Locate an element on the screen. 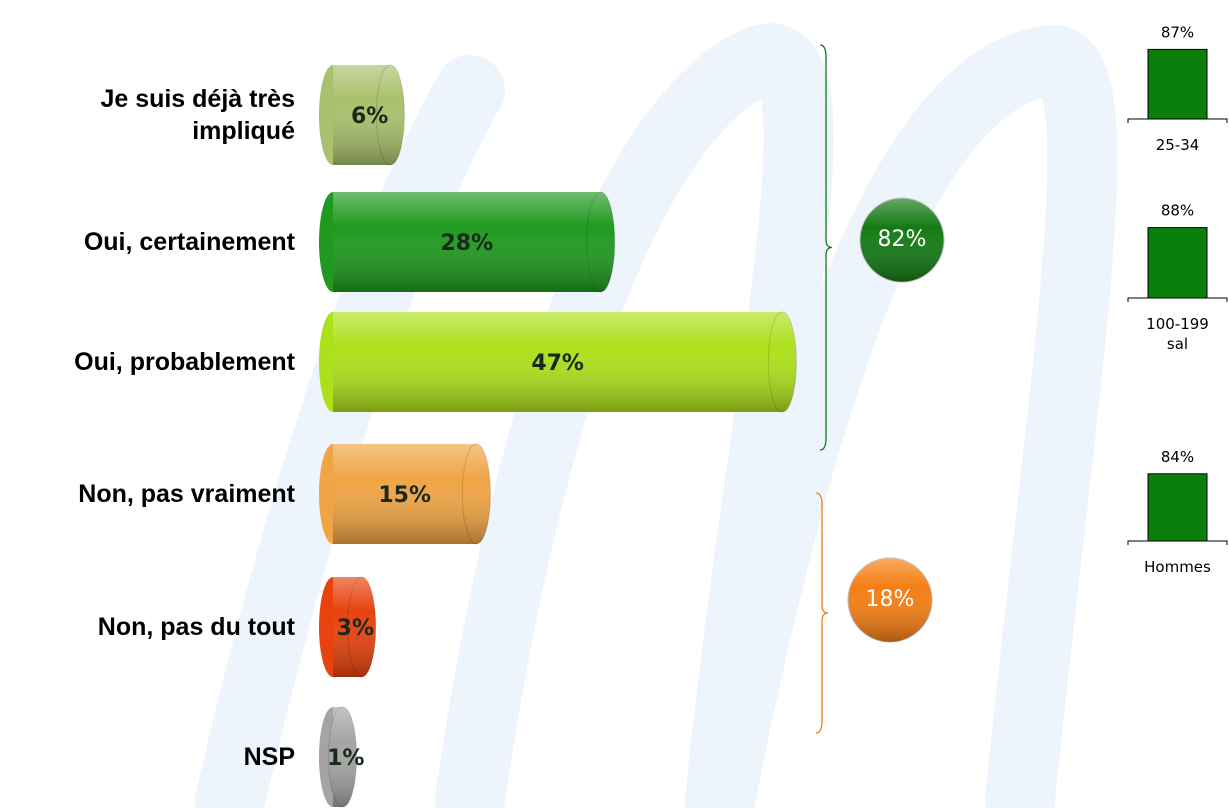  mini-value-label: 88% is located at coordinates (1177, 211).